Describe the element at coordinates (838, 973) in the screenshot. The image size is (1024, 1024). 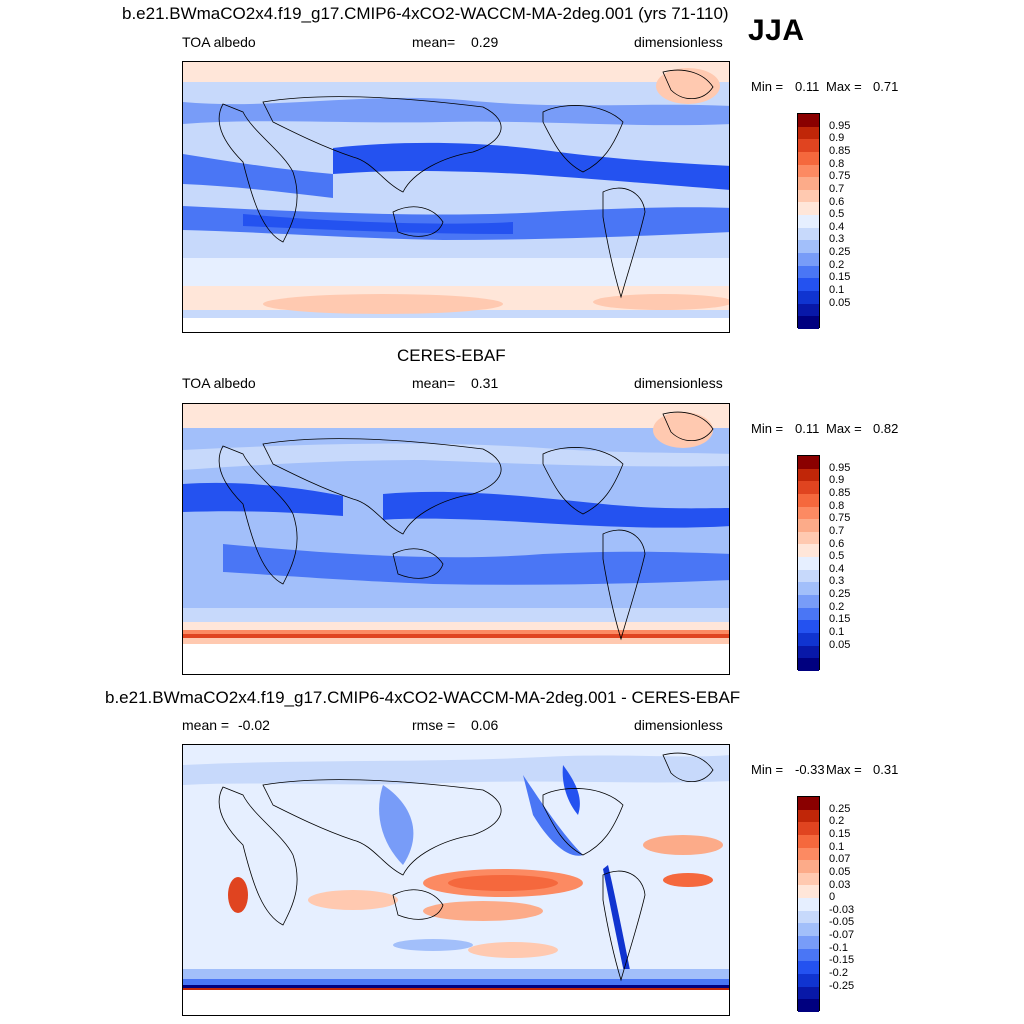
I see `colorbar-tick-label: -0.2` at that location.